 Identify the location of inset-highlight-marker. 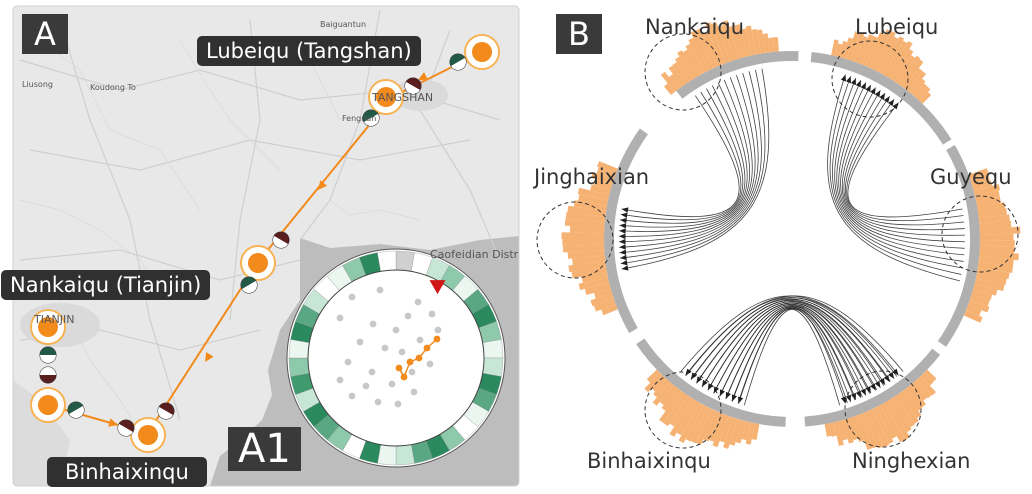
(437, 287).